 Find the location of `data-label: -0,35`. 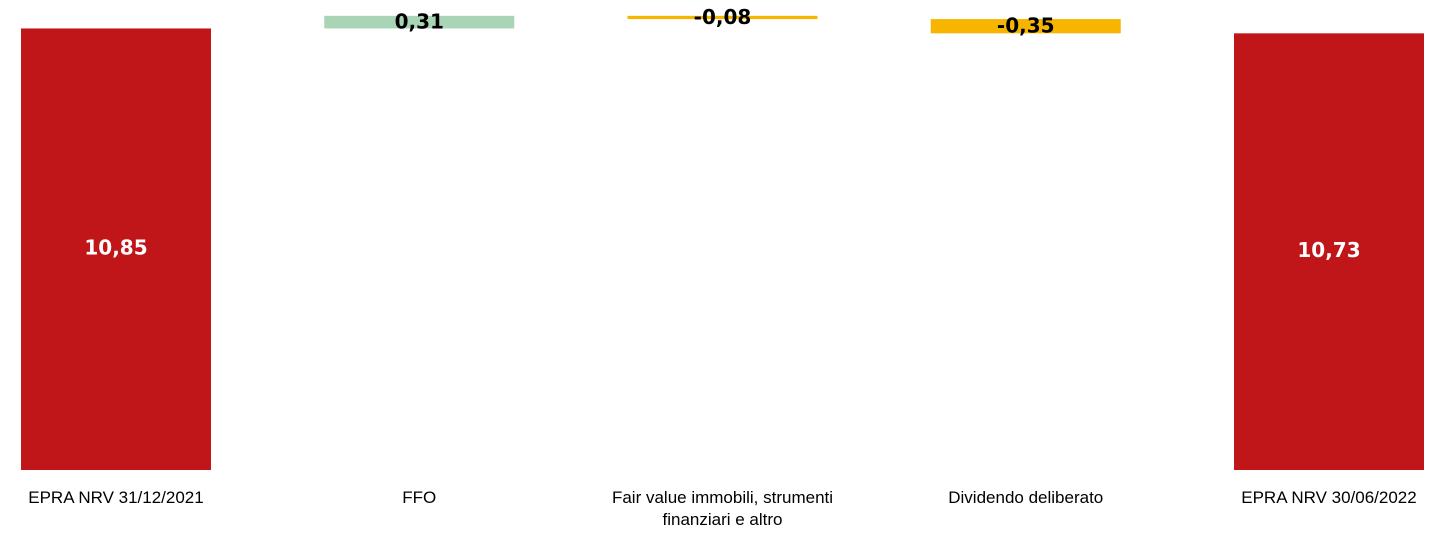

data-label: -0,35 is located at coordinates (1026, 26).